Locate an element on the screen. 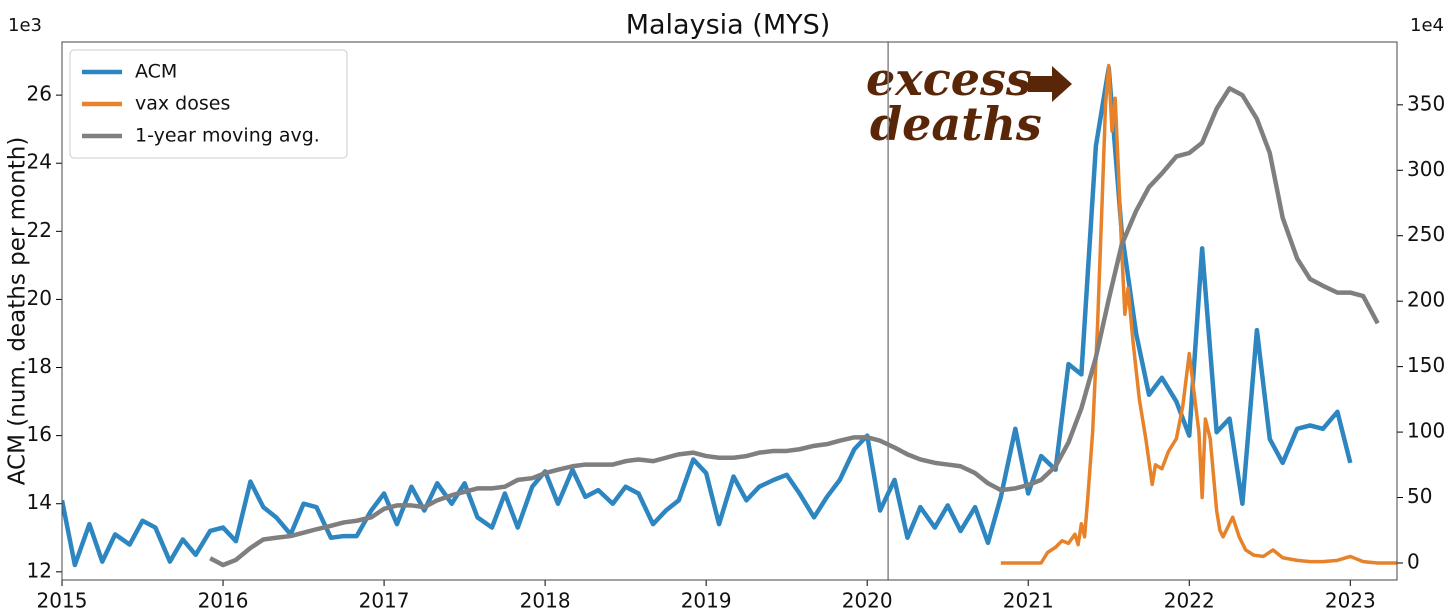 The width and height of the screenshot is (1453, 613). y2-tick-label: 250 is located at coordinates (1426, 234).